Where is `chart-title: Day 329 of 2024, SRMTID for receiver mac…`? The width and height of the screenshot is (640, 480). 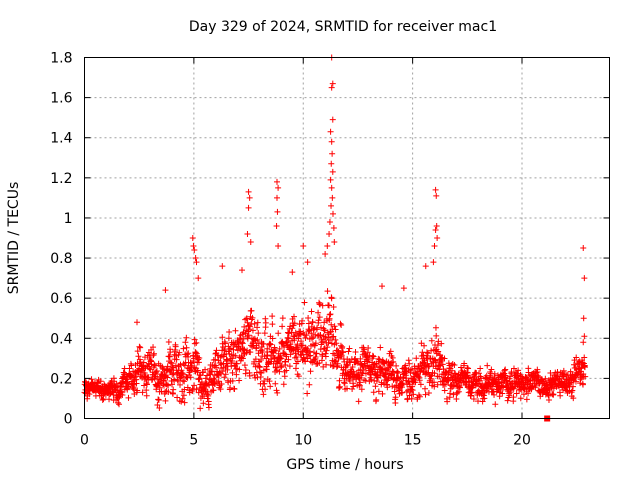
chart-title: Day 329 of 2024, SRMTID for receiver mac… is located at coordinates (343, 27).